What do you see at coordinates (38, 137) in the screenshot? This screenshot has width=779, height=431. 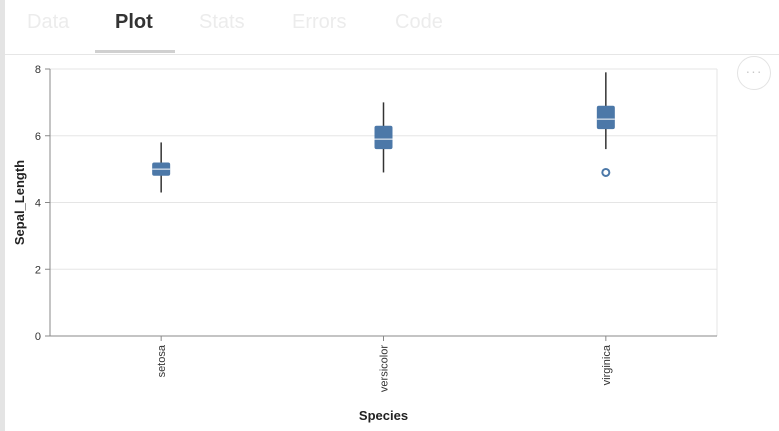 I see `y-tick-label: 6` at bounding box center [38, 137].